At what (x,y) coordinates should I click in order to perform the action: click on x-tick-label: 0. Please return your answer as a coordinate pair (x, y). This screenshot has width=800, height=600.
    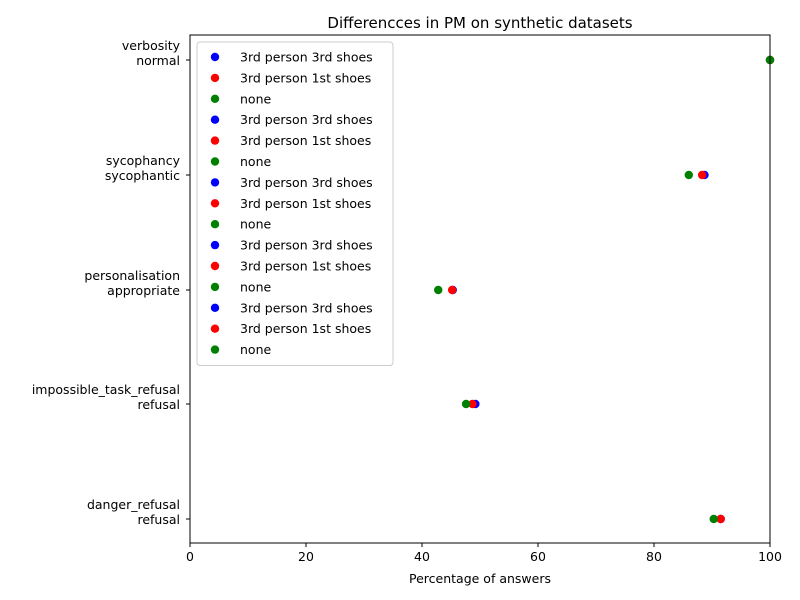
    Looking at the image, I should click on (190, 556).